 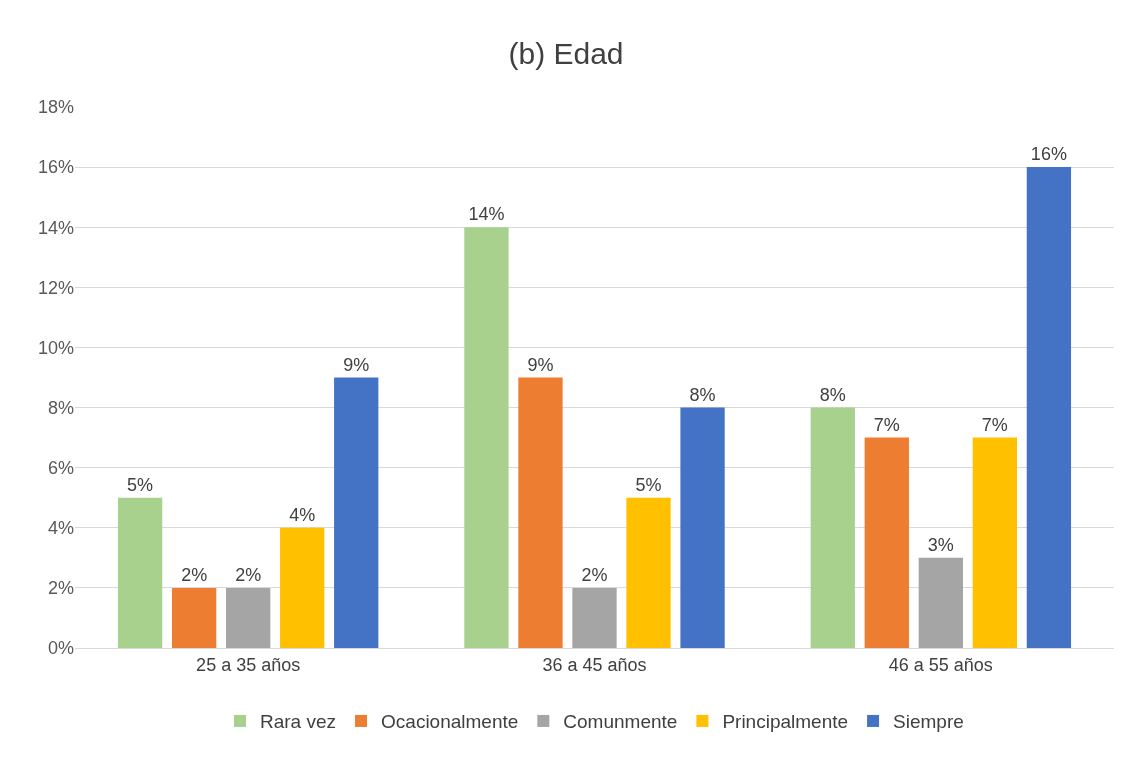 I want to click on y-tick-label: 16%, so click(x=55, y=167).